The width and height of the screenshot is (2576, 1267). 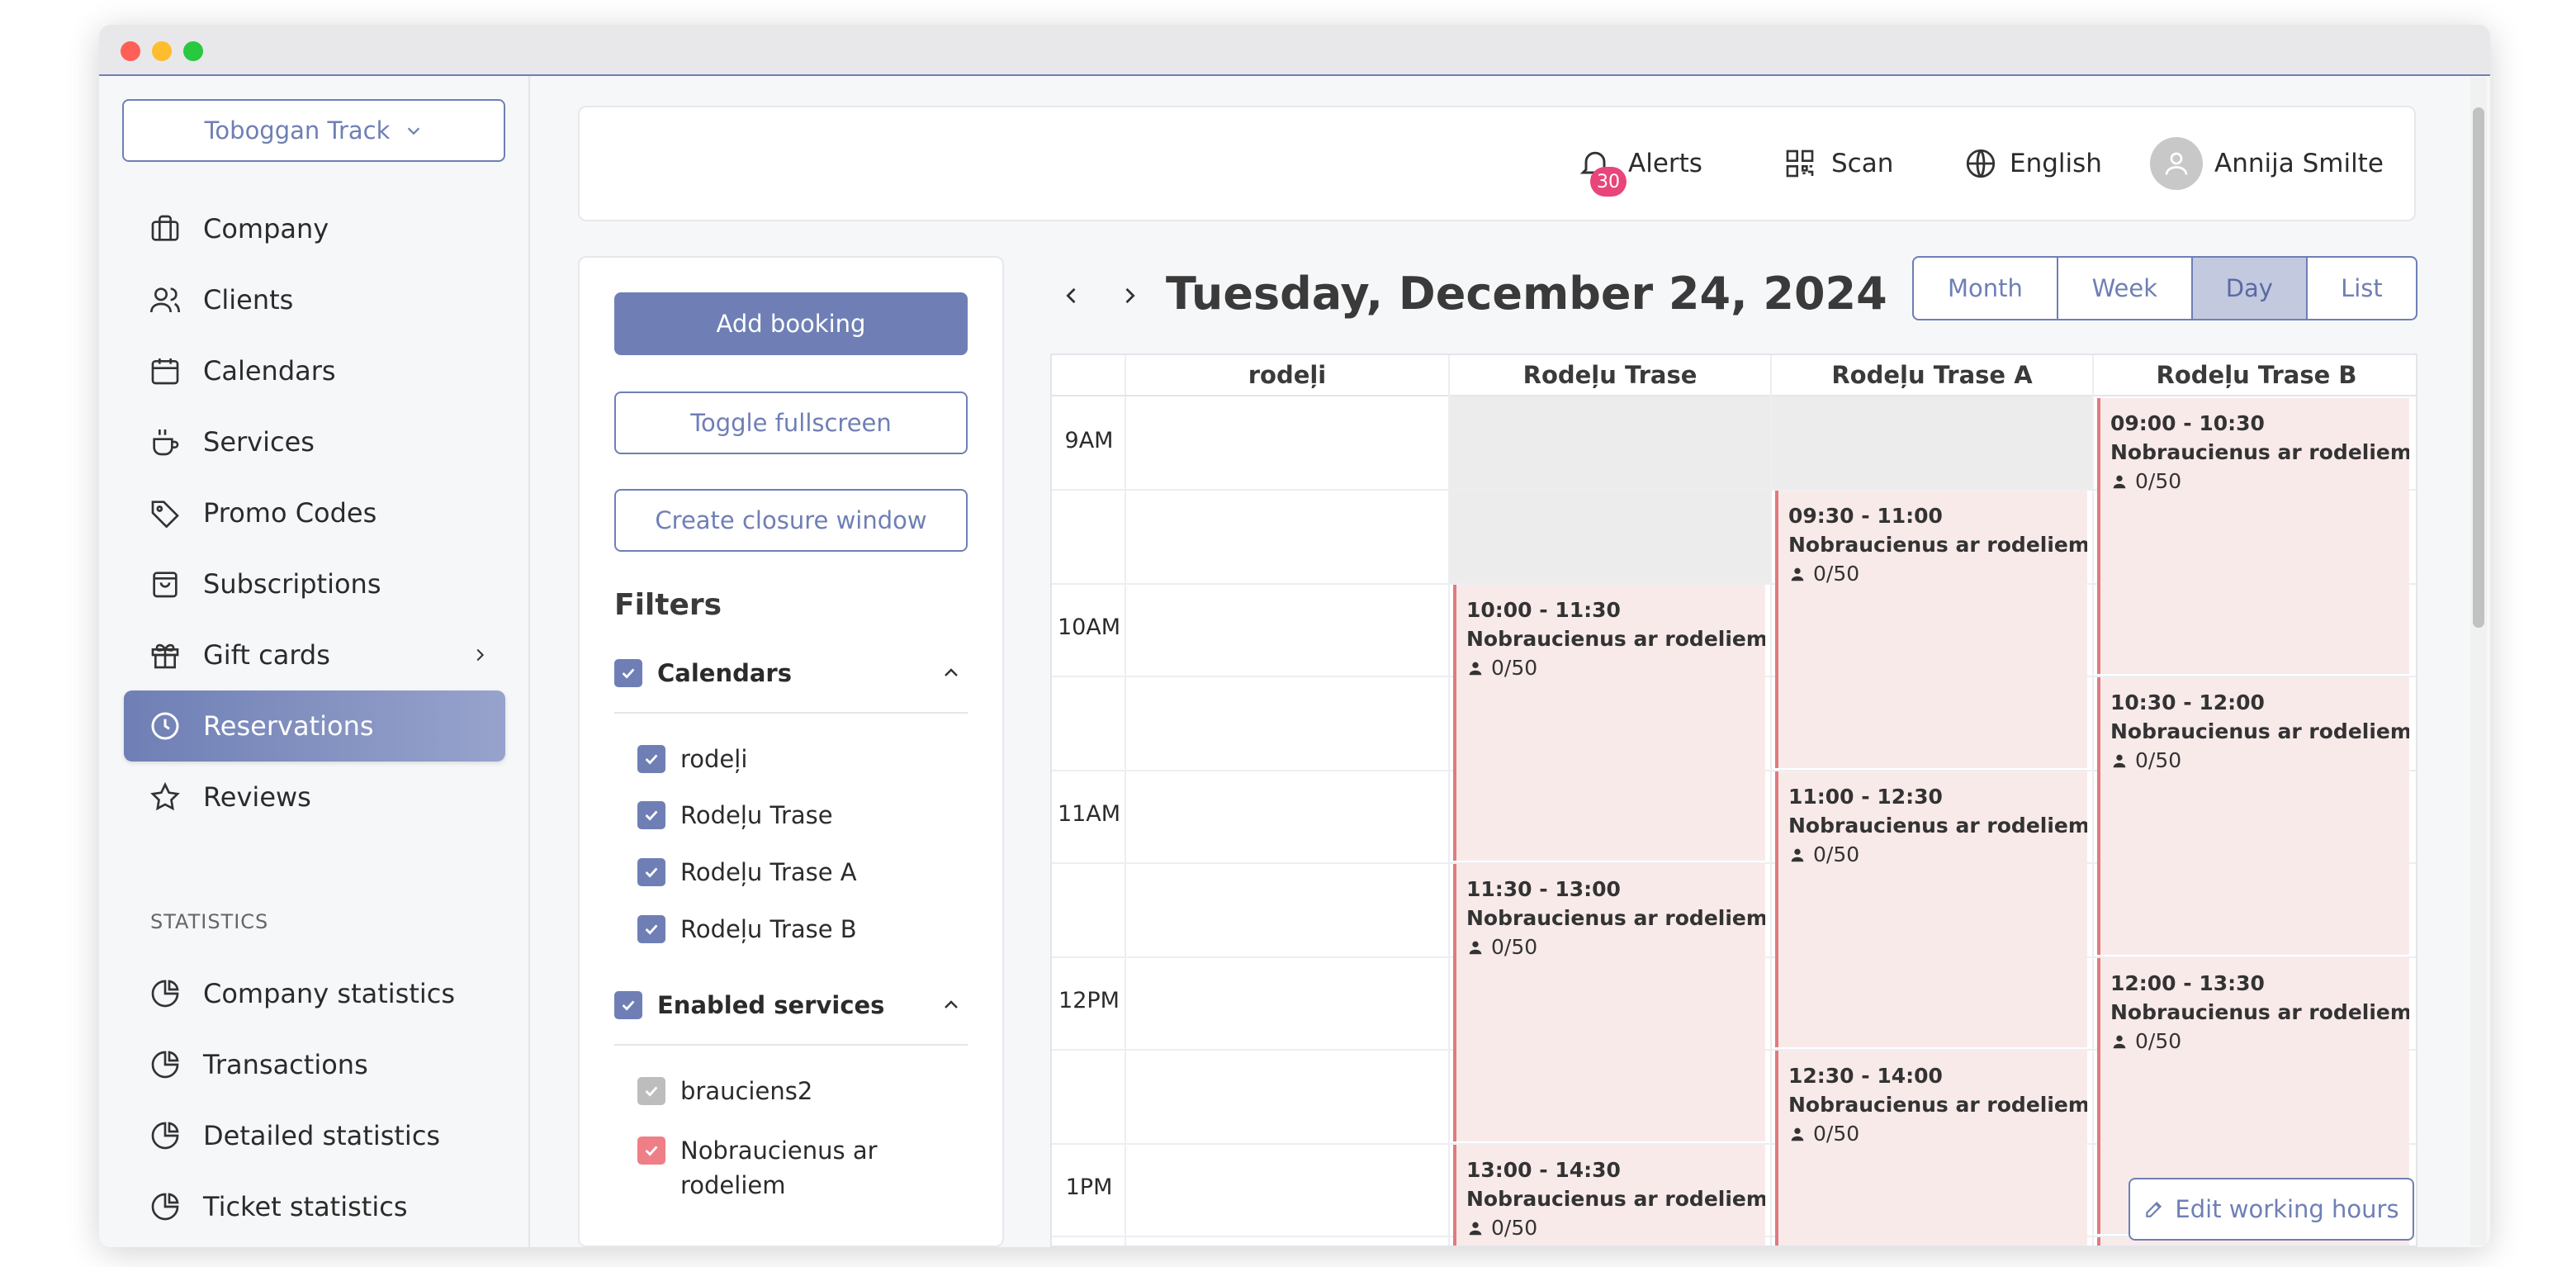 What do you see at coordinates (165, 1065) in the screenshot?
I see `pie-chart-icon` at bounding box center [165, 1065].